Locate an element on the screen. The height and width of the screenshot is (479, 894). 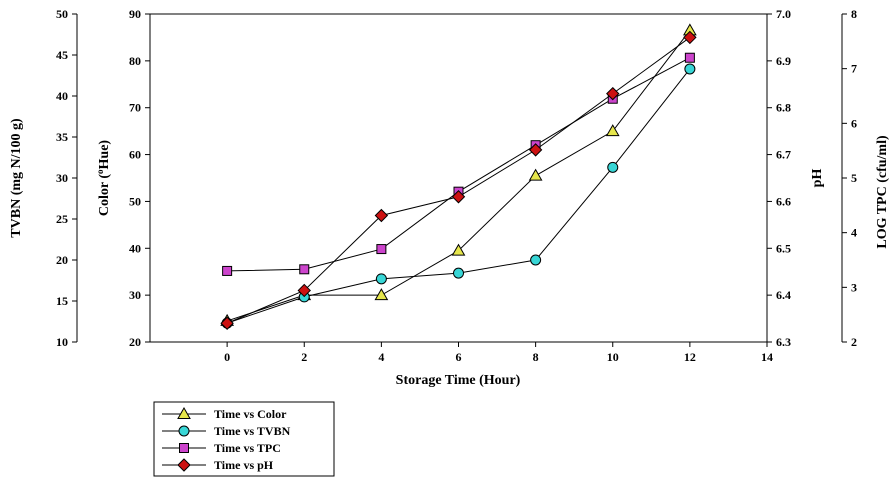
color-tick-label: 80 is located at coordinates (135, 61).